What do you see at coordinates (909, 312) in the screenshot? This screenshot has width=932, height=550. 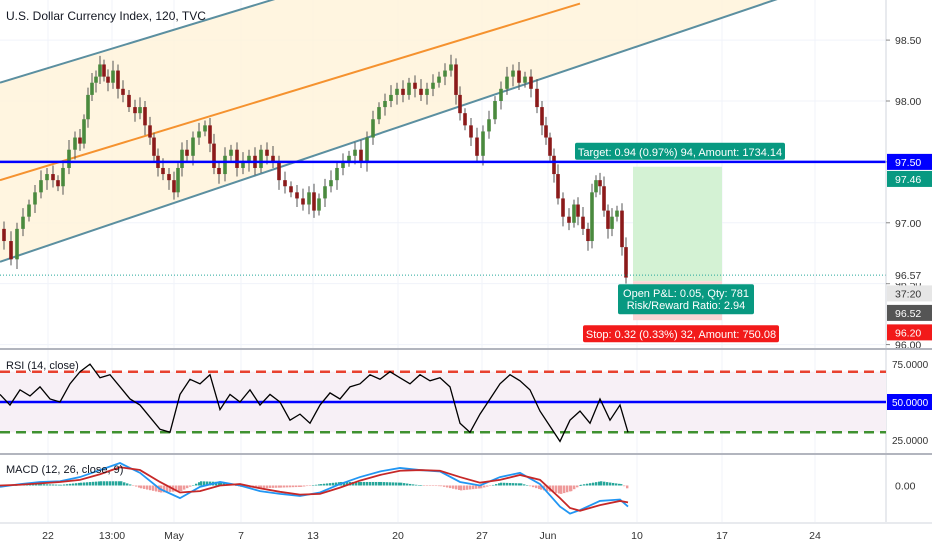 I see `price-axis-tag: 96.52` at bounding box center [909, 312].